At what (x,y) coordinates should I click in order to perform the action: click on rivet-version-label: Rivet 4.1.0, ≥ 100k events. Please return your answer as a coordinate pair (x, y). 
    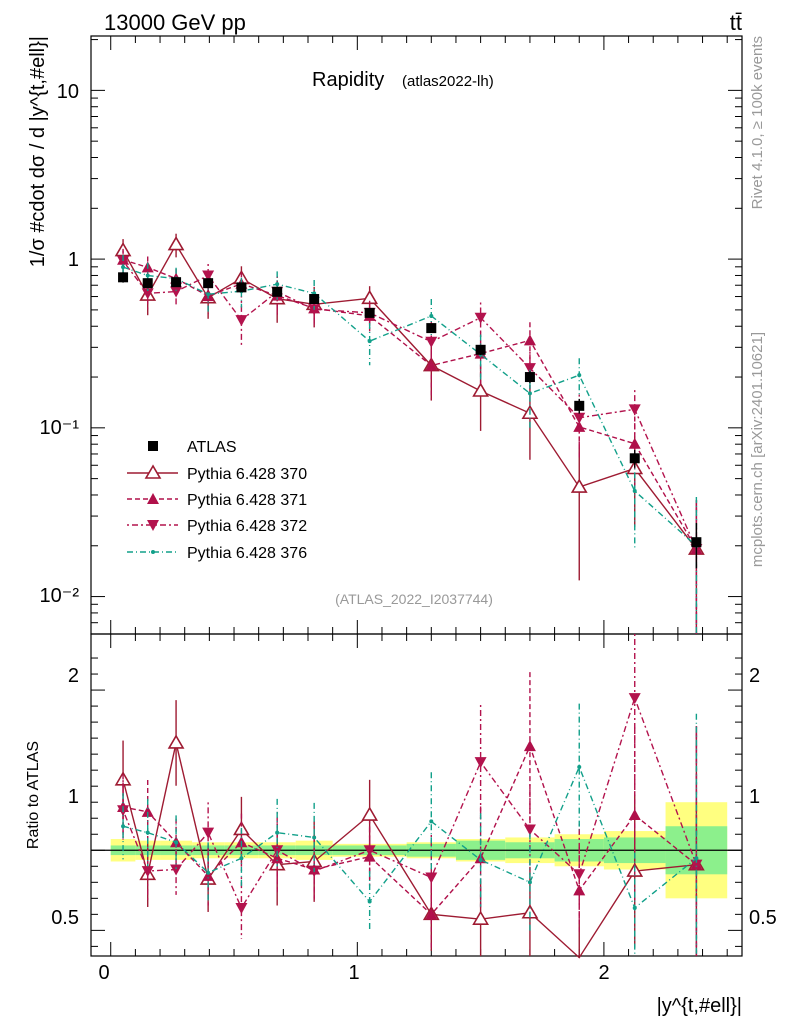
    Looking at the image, I should click on (757, 122).